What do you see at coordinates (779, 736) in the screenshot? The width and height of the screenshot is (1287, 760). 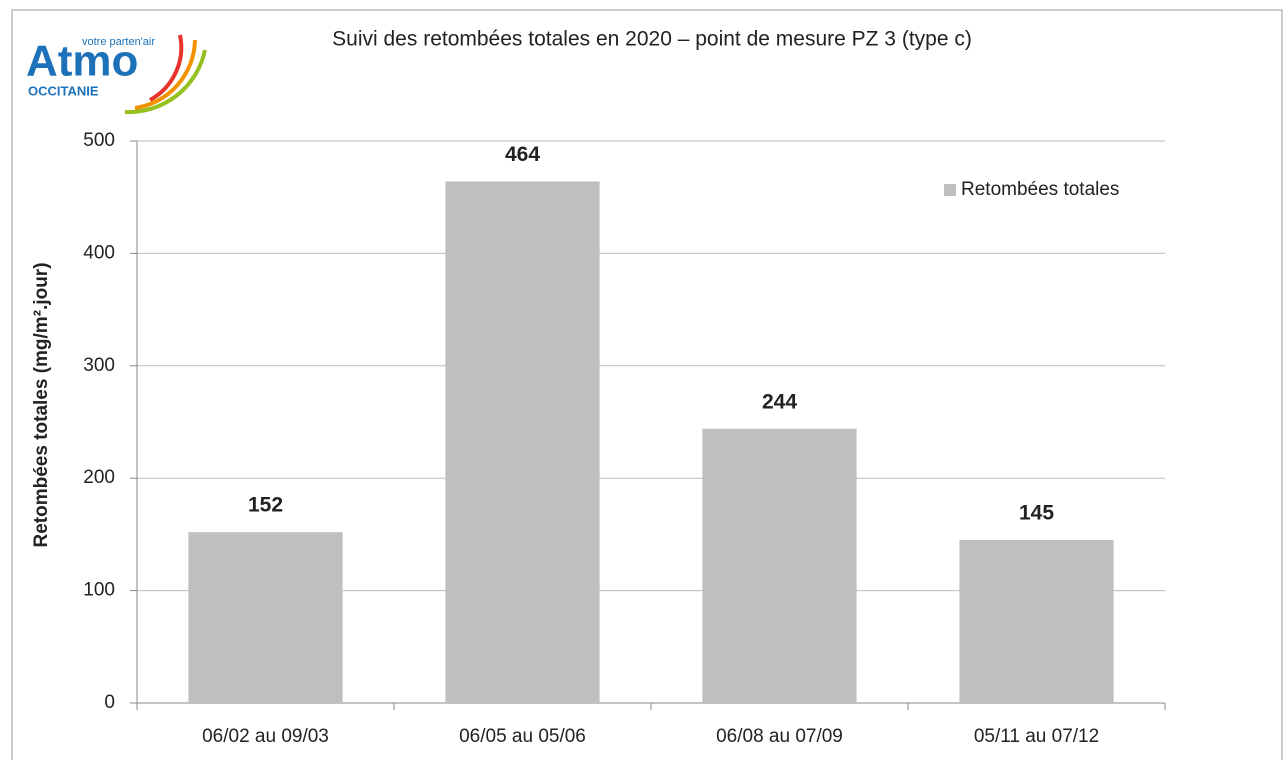 I see `x-tick-label: 06/08 au 07/09` at bounding box center [779, 736].